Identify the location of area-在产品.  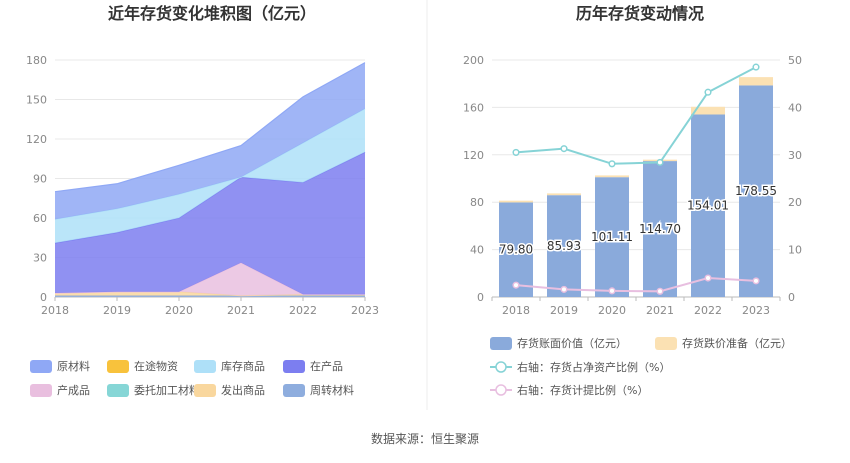
(210, 223).